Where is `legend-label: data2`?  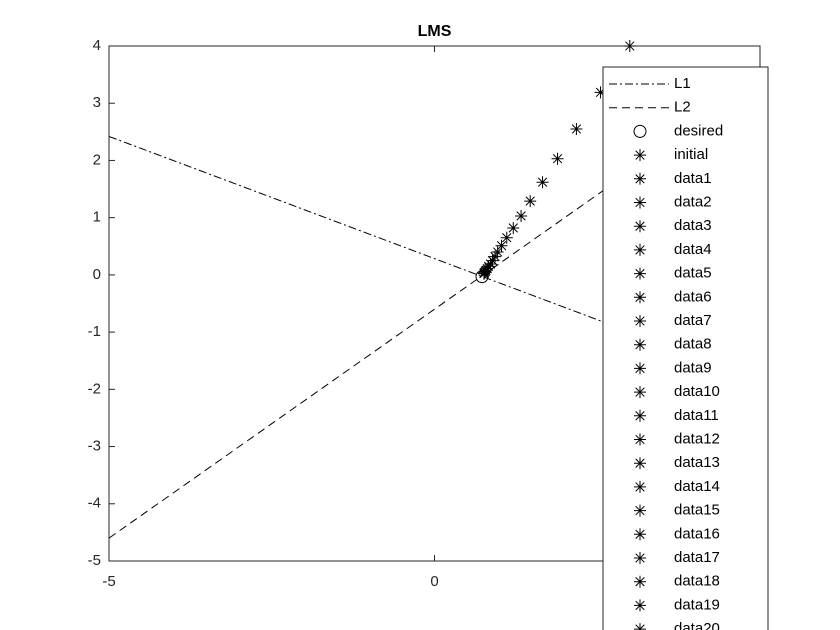
legend-label: data2 is located at coordinates (693, 201).